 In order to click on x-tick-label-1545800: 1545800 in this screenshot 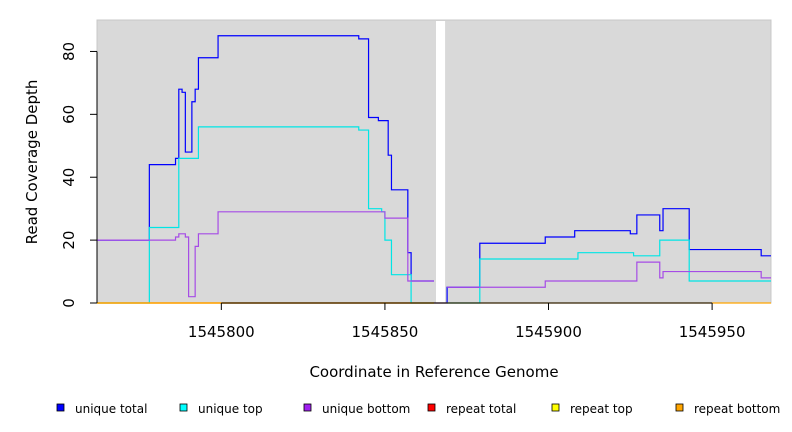, I will do `click(221, 332)`.